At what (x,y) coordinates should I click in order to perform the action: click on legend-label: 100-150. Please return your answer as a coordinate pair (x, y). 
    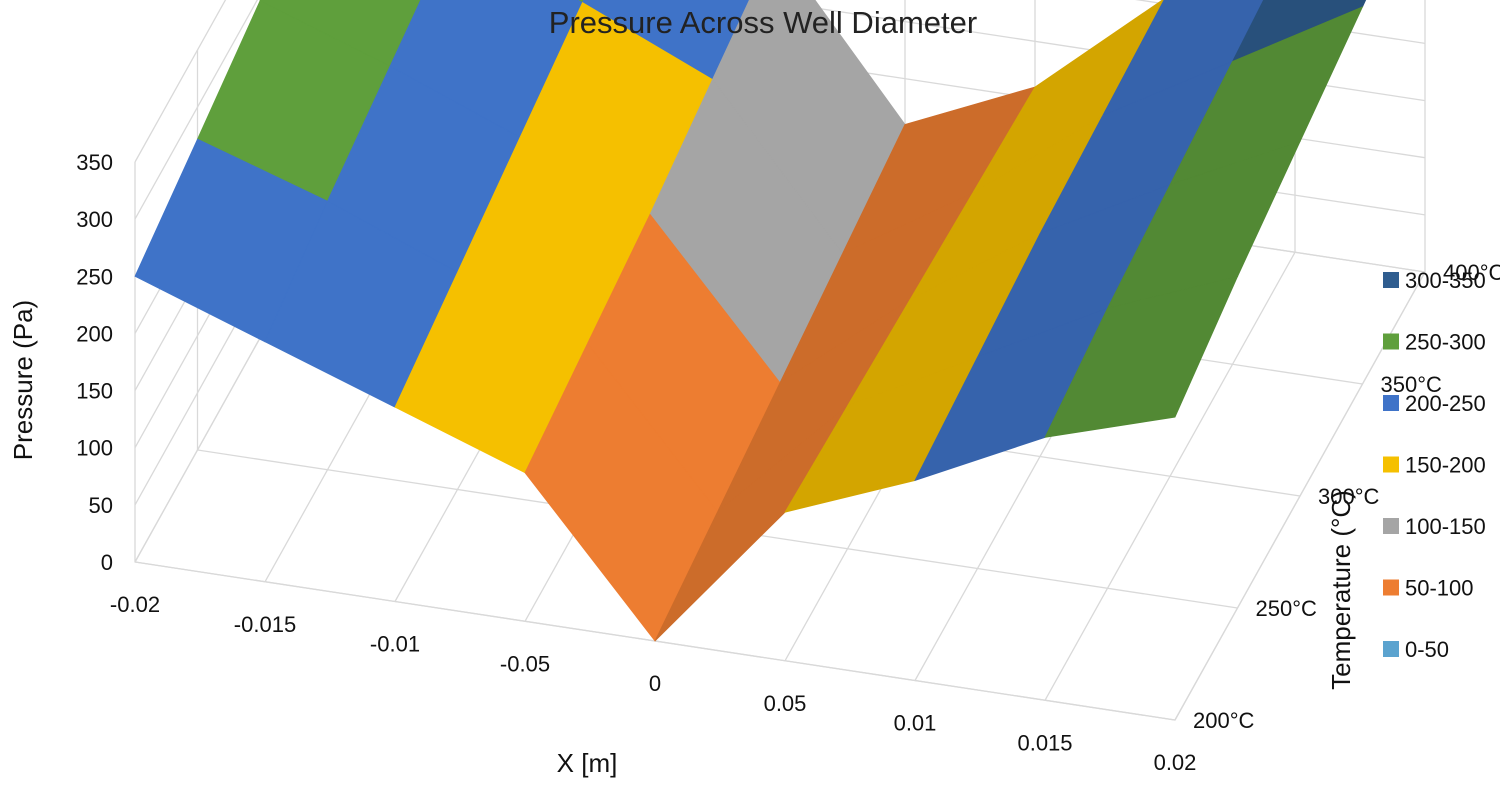
    Looking at the image, I should click on (1445, 526).